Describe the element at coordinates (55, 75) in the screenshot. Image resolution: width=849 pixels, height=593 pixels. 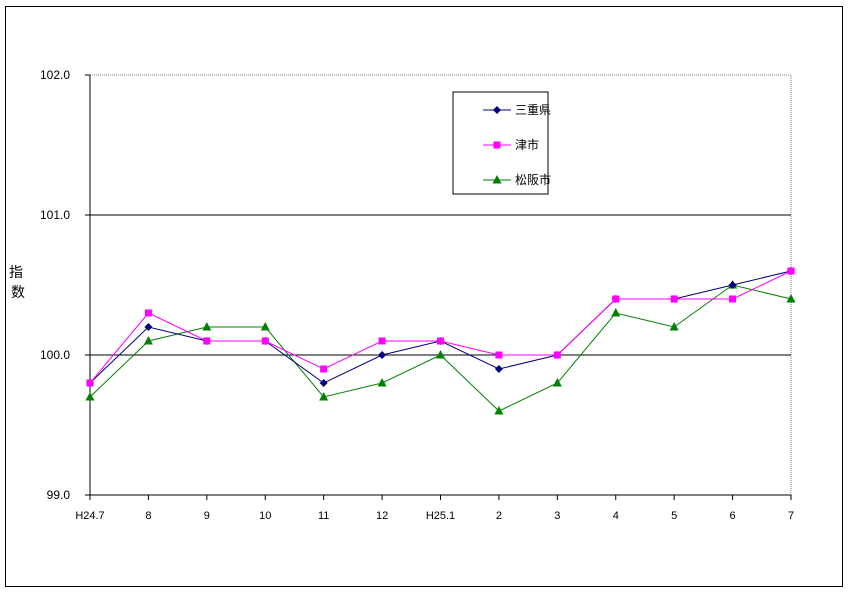
I see `y-tick-label: 102.0` at that location.